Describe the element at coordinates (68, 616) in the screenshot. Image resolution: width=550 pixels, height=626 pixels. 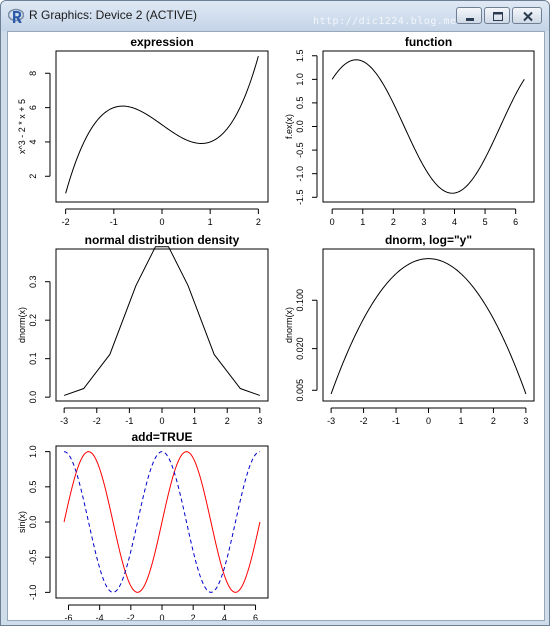
I see `x-tick-label: -6` at that location.